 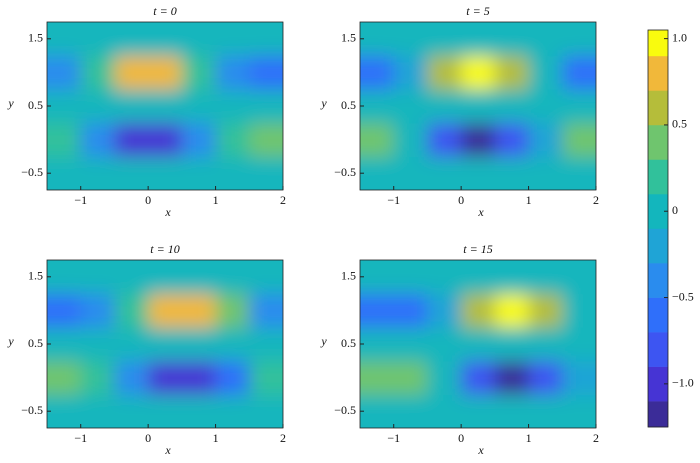 I want to click on colorbar-tick-label: 1.0, so click(x=679, y=37).